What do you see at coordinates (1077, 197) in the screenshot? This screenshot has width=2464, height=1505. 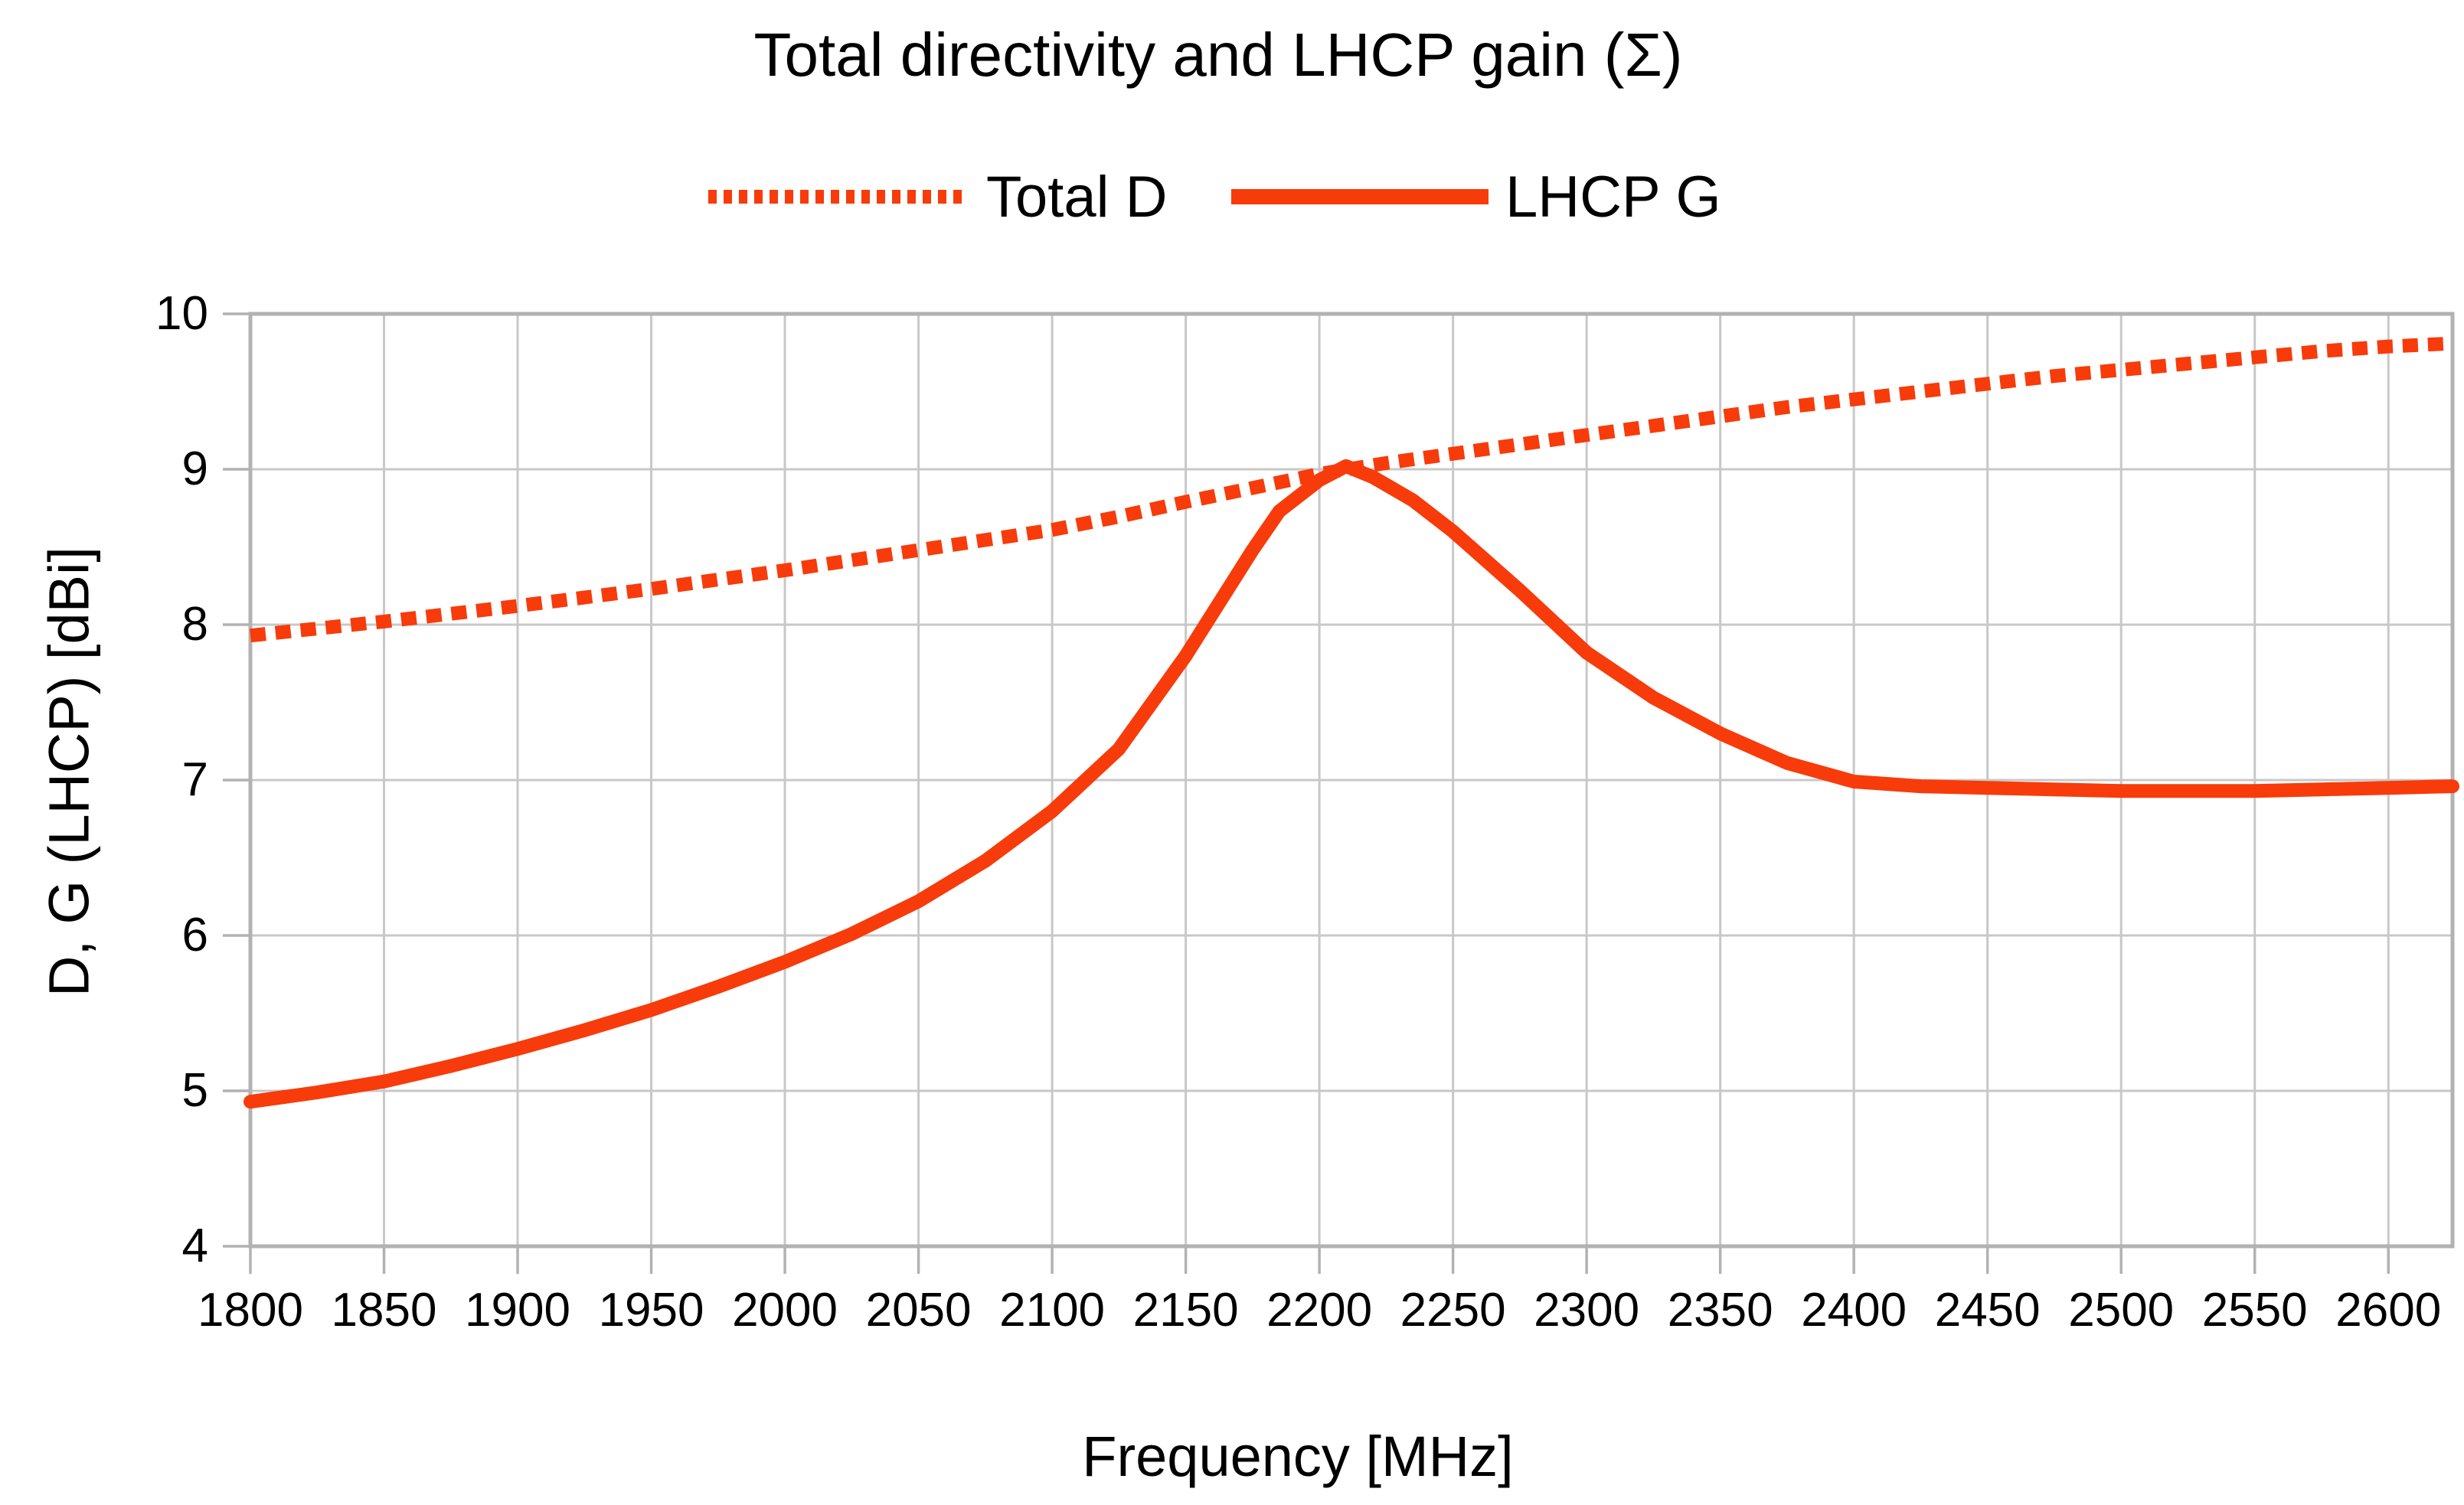 I see `legend-label-total-d: Total D` at bounding box center [1077, 197].